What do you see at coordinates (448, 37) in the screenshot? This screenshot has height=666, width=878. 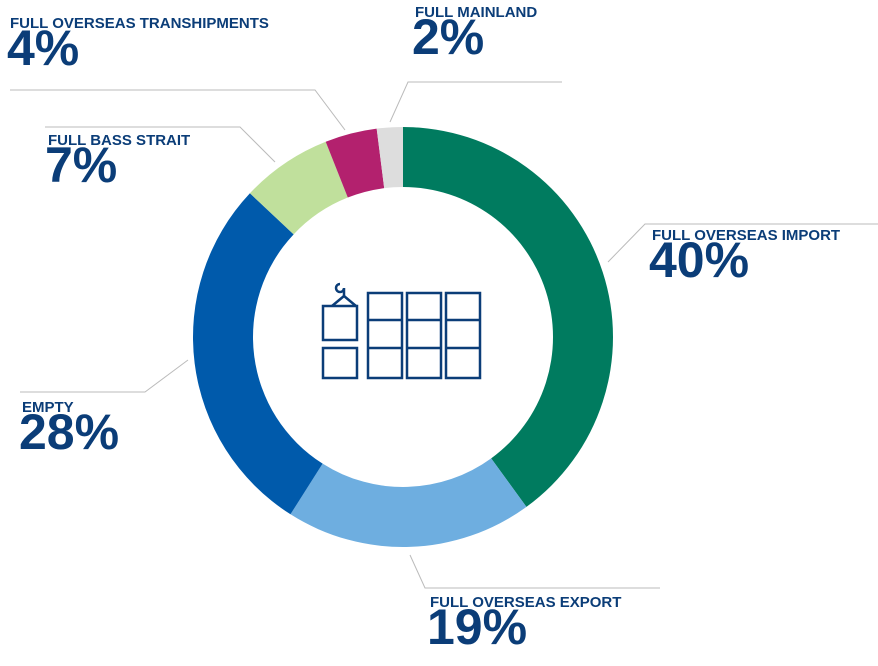 I see `value-label: 2%` at bounding box center [448, 37].